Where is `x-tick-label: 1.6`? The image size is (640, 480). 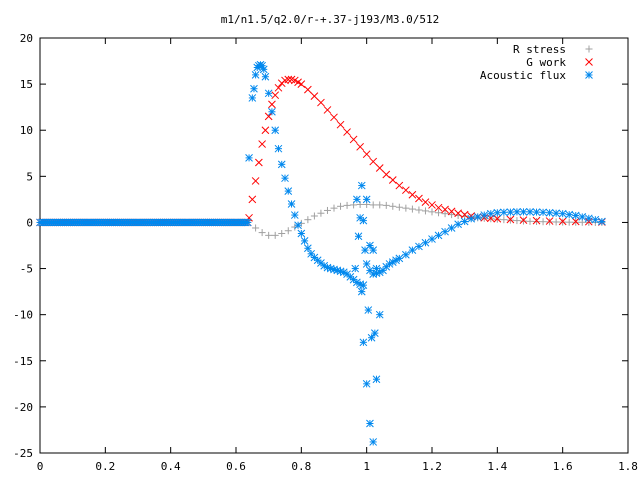 x-tick-label: 1.6 is located at coordinates (563, 466).